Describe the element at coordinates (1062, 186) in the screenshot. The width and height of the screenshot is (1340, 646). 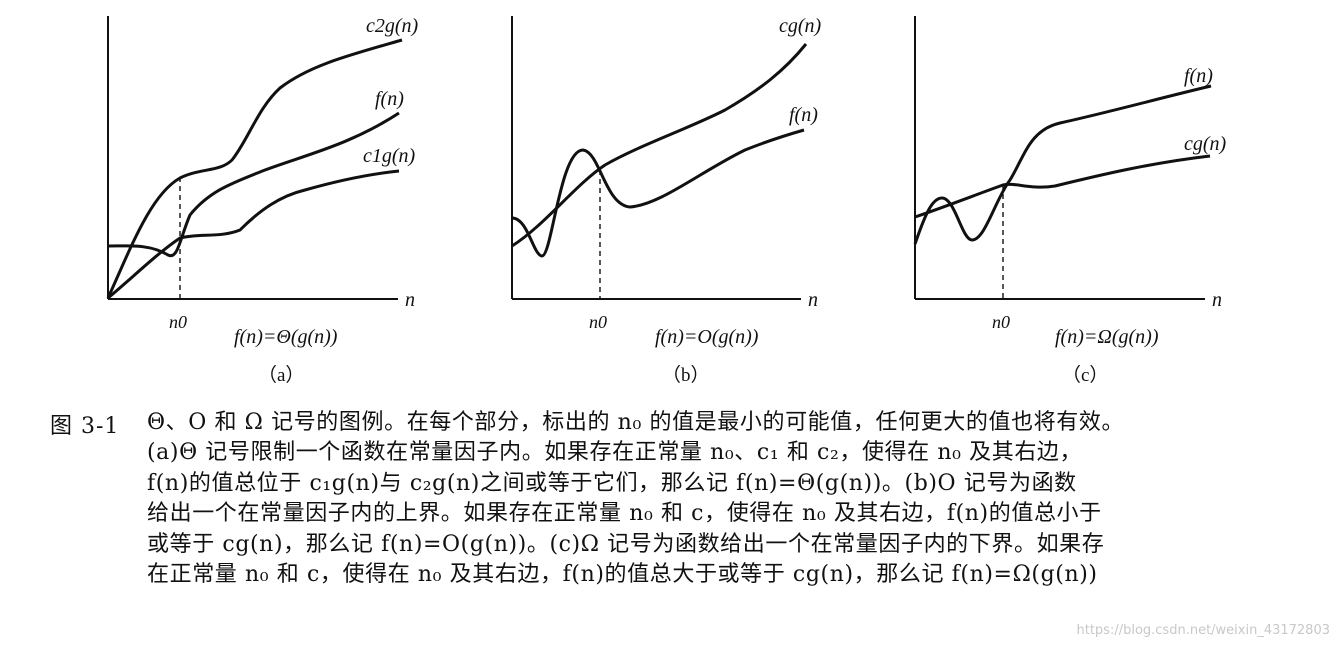
I see `panel-c-lower-curve` at that location.